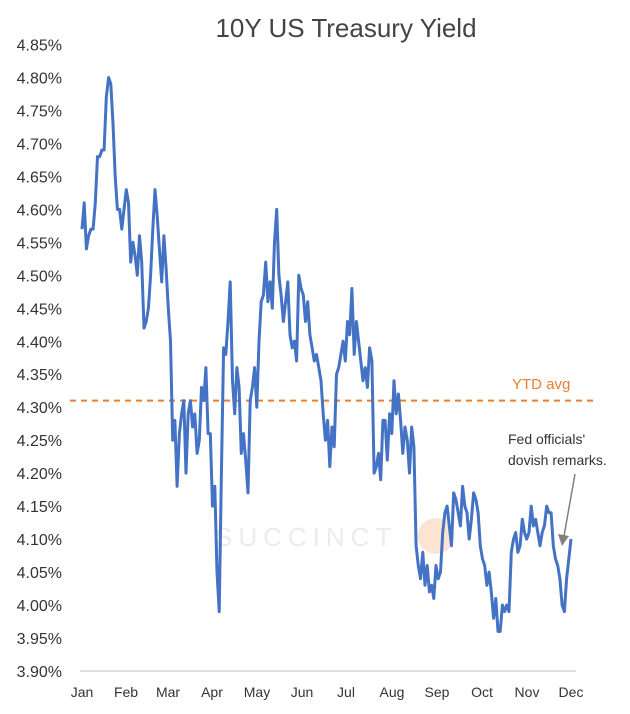  What do you see at coordinates (482, 692) in the screenshot?
I see `x-tick-label: Oct` at bounding box center [482, 692].